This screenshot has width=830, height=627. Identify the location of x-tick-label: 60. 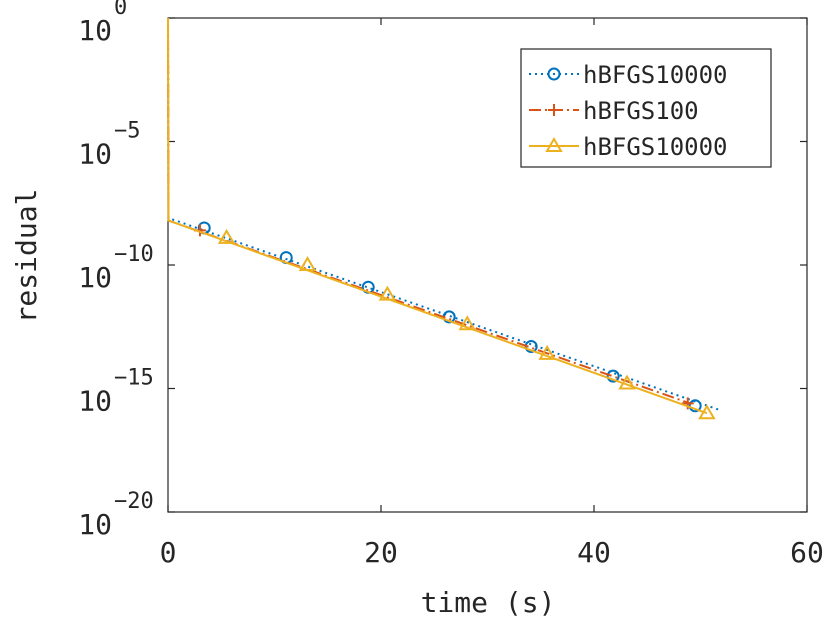
(807, 552).